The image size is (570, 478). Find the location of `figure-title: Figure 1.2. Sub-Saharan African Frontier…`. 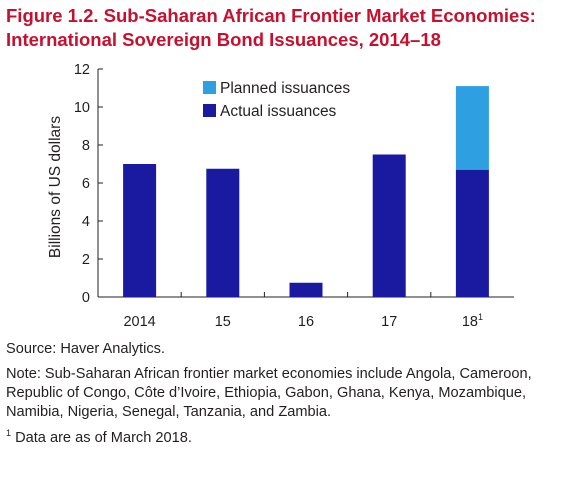

figure-title: Figure 1.2. Sub-Saharan African Frontier… is located at coordinates (286, 28).